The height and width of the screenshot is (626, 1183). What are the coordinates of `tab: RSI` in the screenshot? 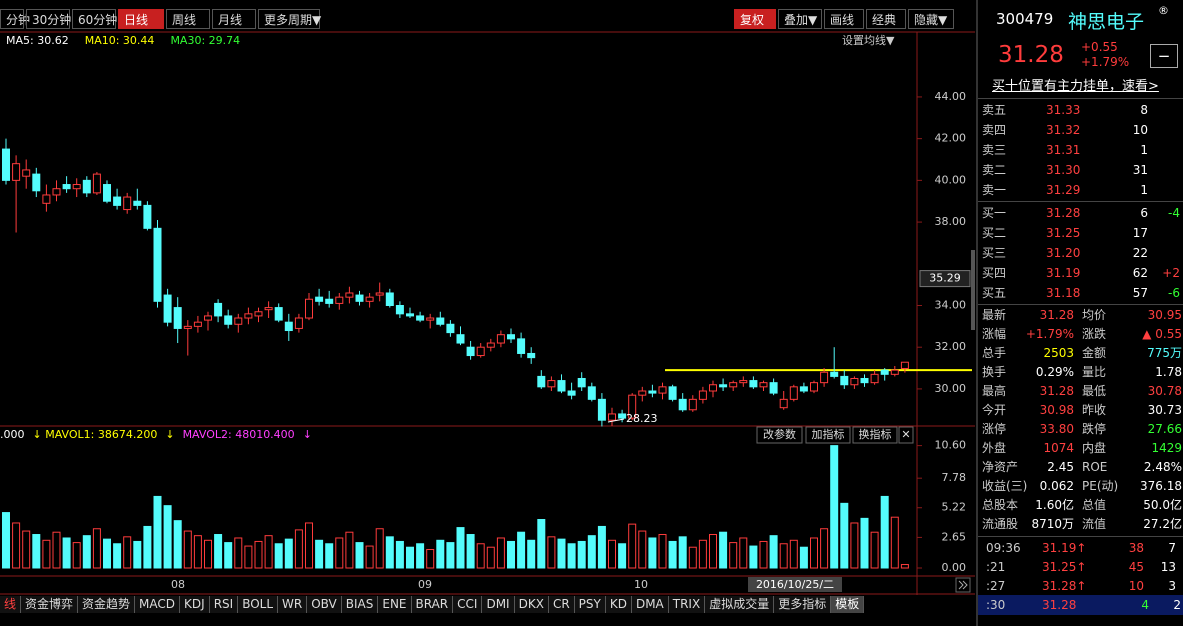 It's located at (224, 604).